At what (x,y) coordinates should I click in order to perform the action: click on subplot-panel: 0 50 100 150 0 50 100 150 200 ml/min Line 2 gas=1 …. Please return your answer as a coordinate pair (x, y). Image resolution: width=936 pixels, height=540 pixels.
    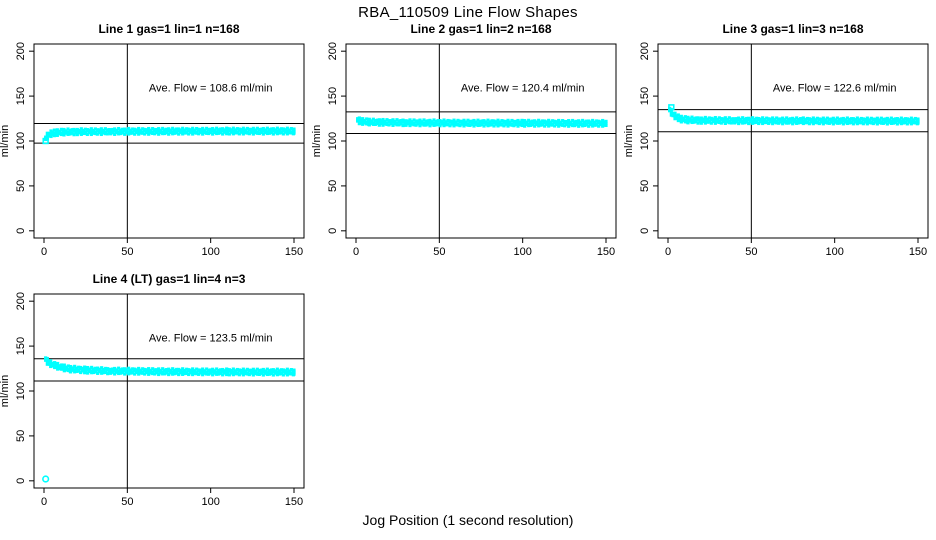
    Looking at the image, I should click on (464, 140).